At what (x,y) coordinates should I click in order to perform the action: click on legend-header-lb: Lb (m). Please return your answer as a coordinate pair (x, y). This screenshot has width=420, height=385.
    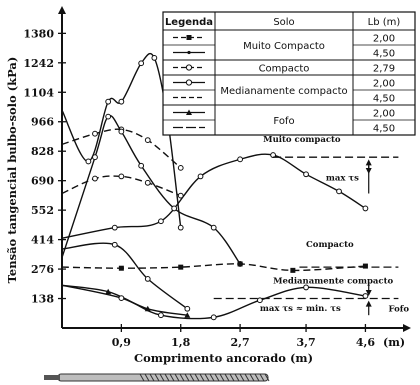
    Looking at the image, I should click on (384, 22).